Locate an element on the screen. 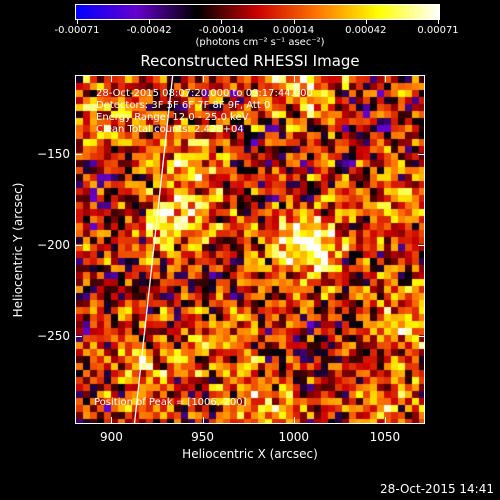  info-detectors: Detectors: 3F 5F 6F 7F 8F 9F, Att 0 is located at coordinates (183, 105).